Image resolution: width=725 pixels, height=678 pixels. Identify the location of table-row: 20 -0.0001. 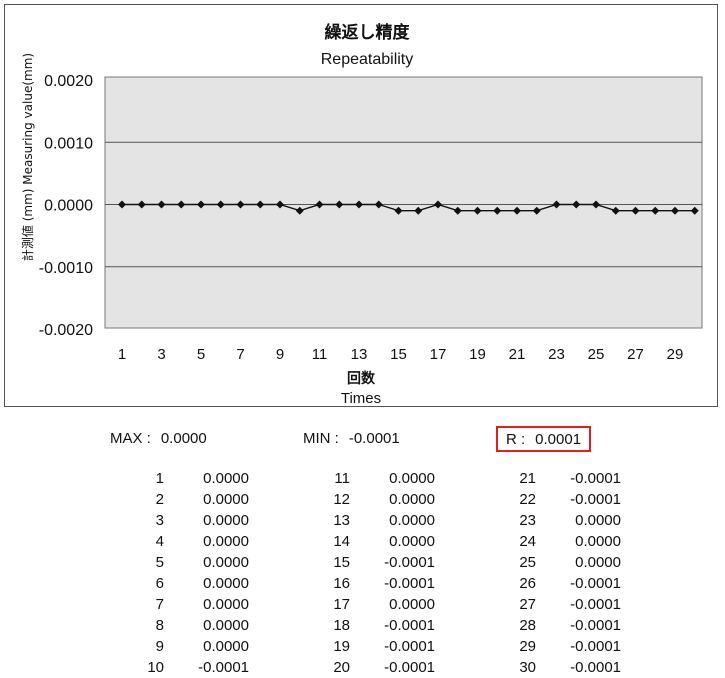
(377, 667).